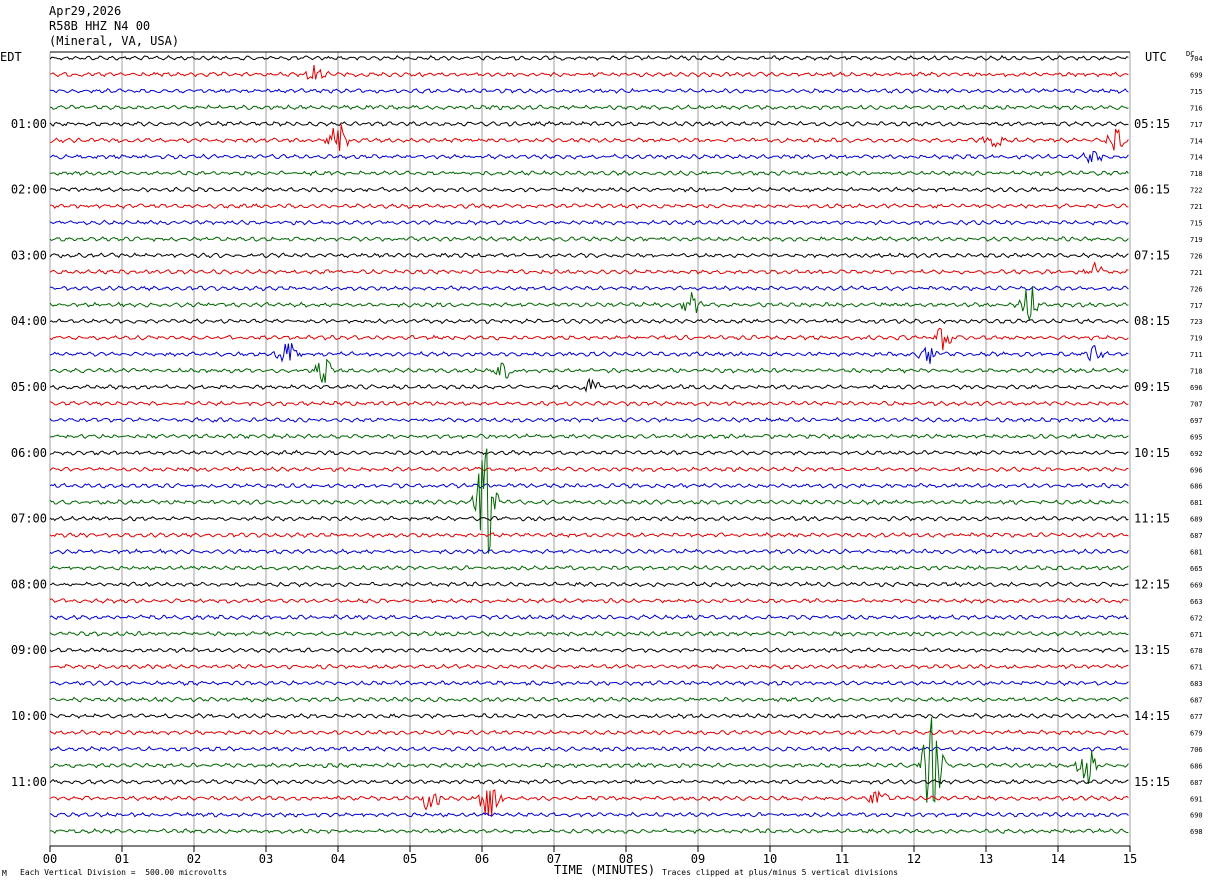 This screenshot has width=1210, height=886. What do you see at coordinates (1196, 816) in the screenshot?
I see `dc-offset-label: 690` at bounding box center [1196, 816].